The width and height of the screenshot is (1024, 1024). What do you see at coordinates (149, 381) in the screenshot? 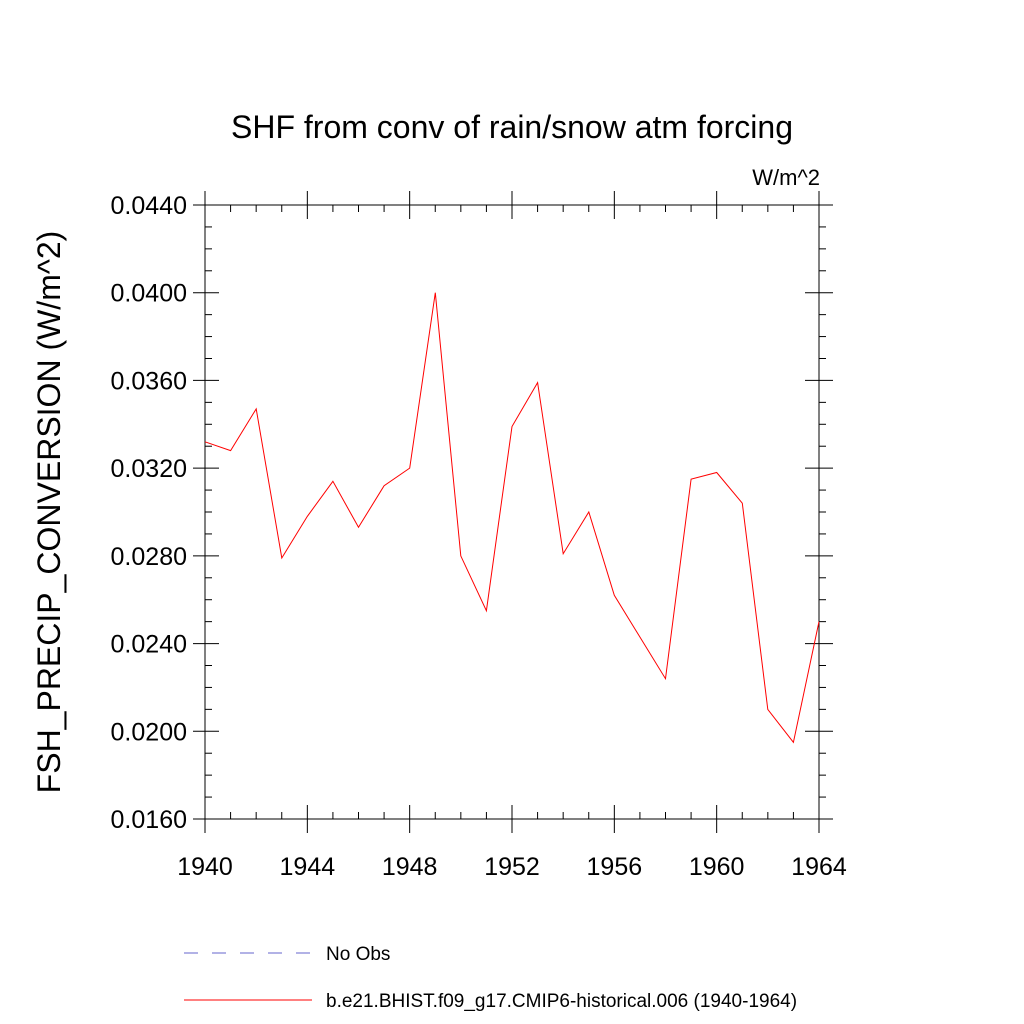
I see `y-tick-label: 0.0360` at bounding box center [149, 381].